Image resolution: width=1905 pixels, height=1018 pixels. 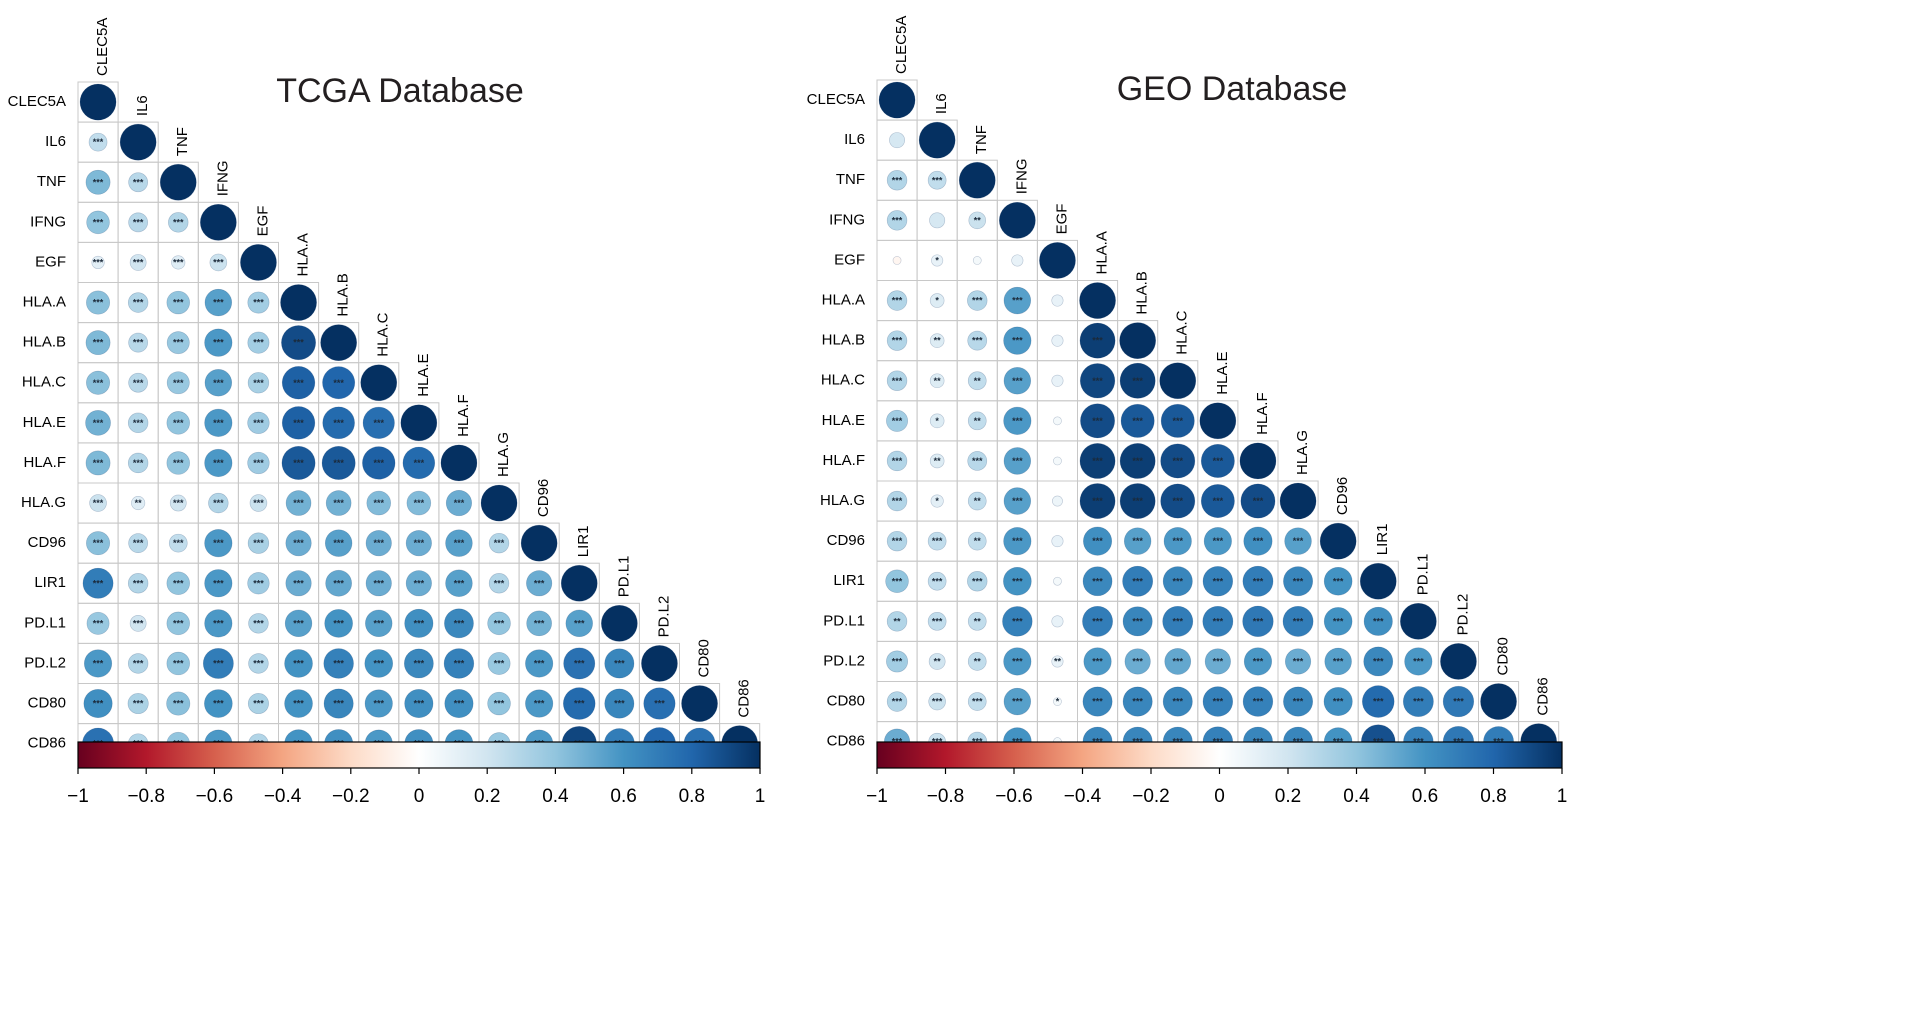 I want to click on corr-circle-cd80-ifng, so click(x=1017, y=701).